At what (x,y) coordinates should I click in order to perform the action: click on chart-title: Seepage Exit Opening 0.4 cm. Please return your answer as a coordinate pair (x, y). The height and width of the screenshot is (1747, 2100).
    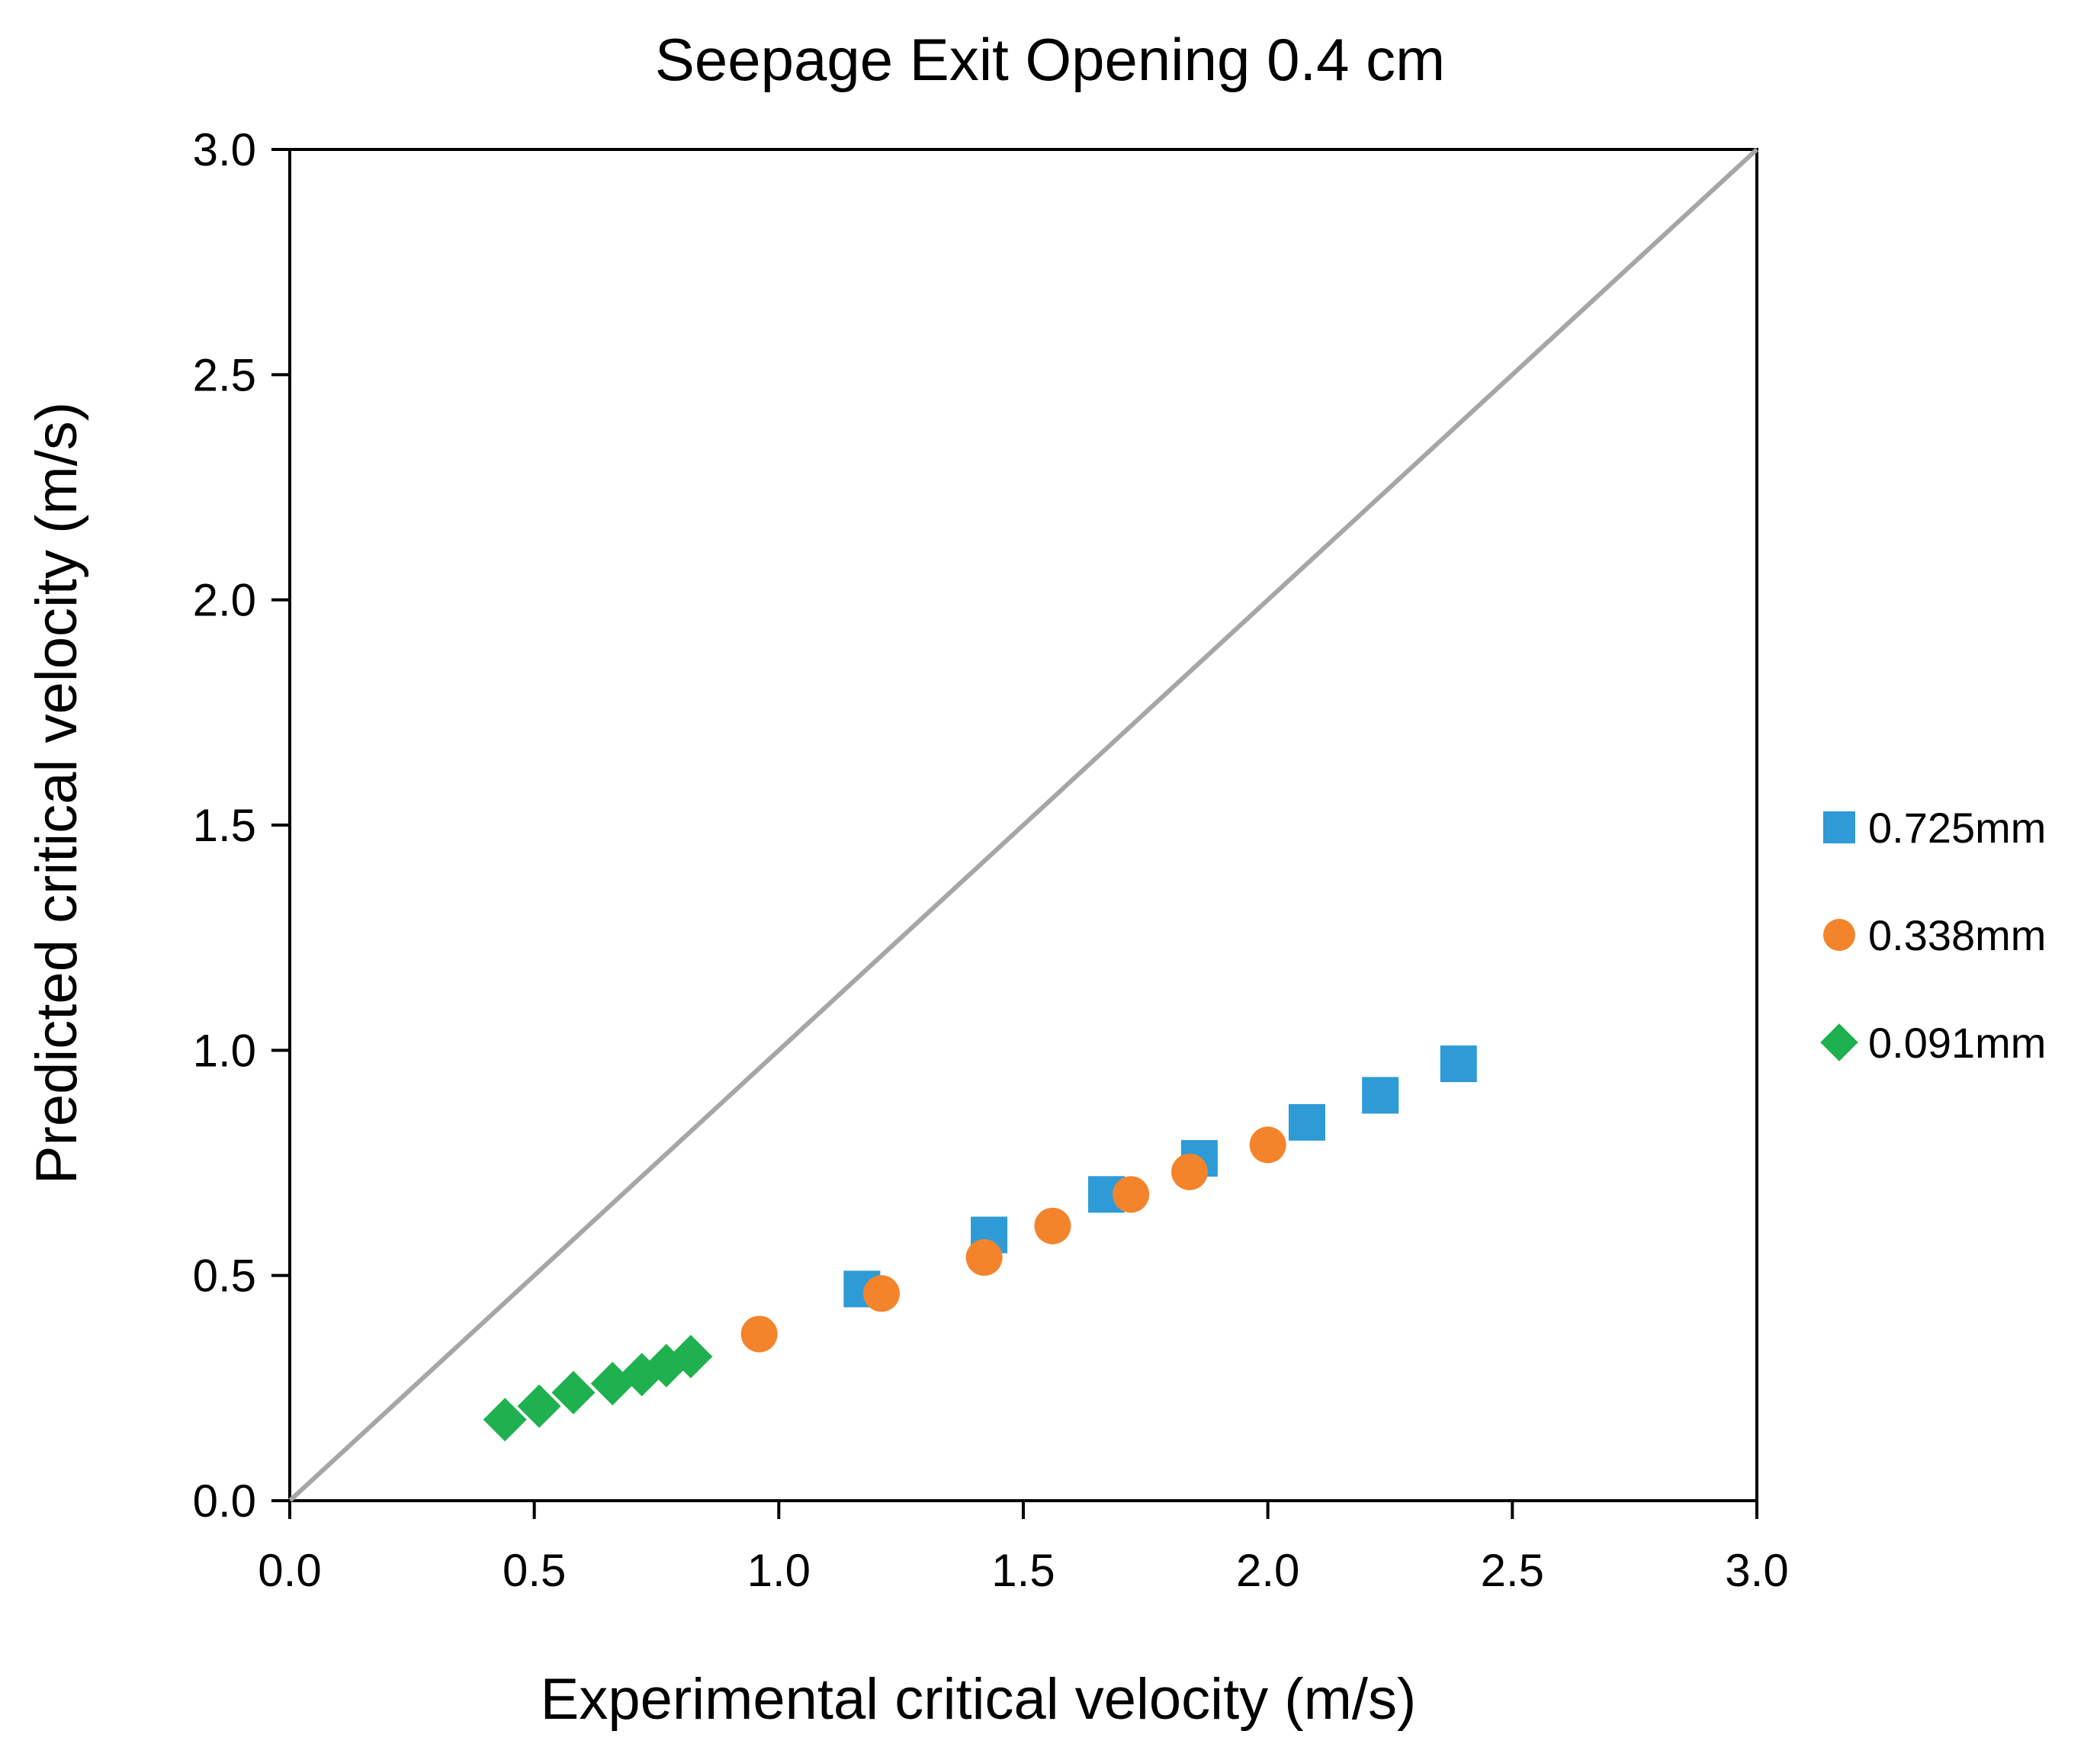
    Looking at the image, I should click on (1050, 59).